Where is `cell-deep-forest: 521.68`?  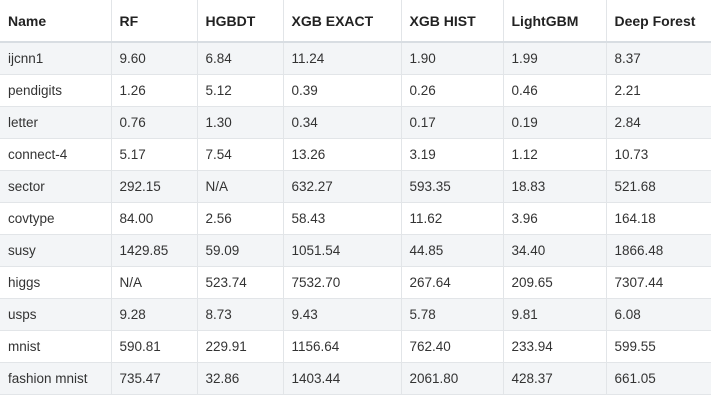
cell-deep-forest: 521.68 is located at coordinates (658, 186).